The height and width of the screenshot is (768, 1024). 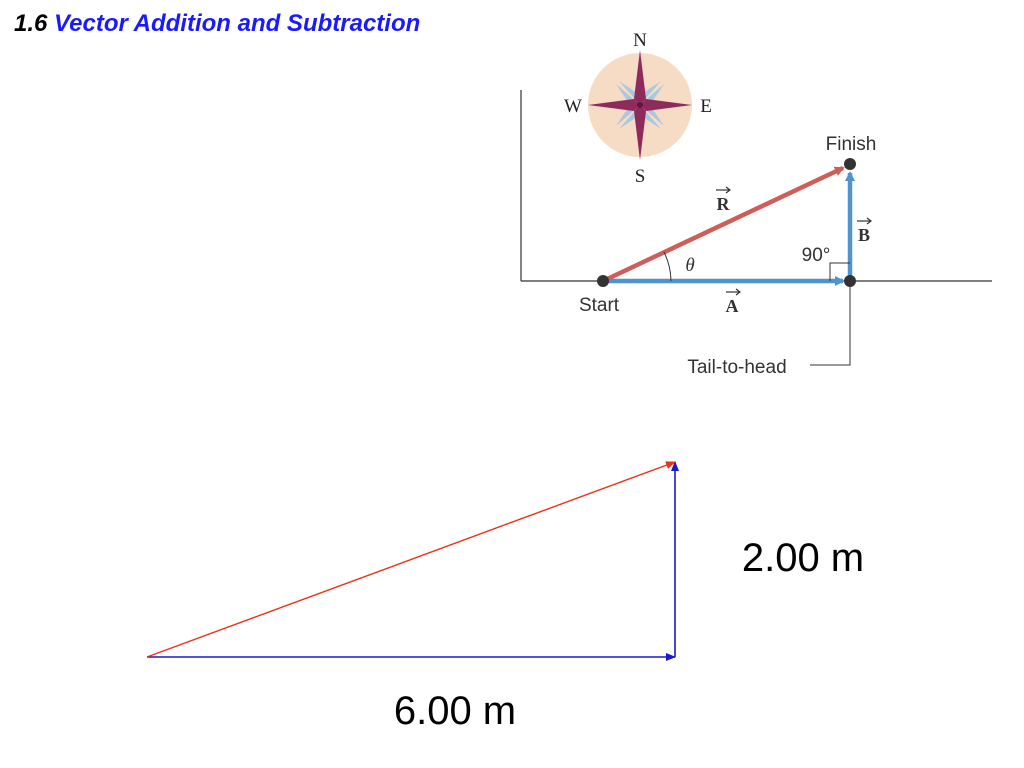 I want to click on vector-r-arrow, so click(x=723, y=224).